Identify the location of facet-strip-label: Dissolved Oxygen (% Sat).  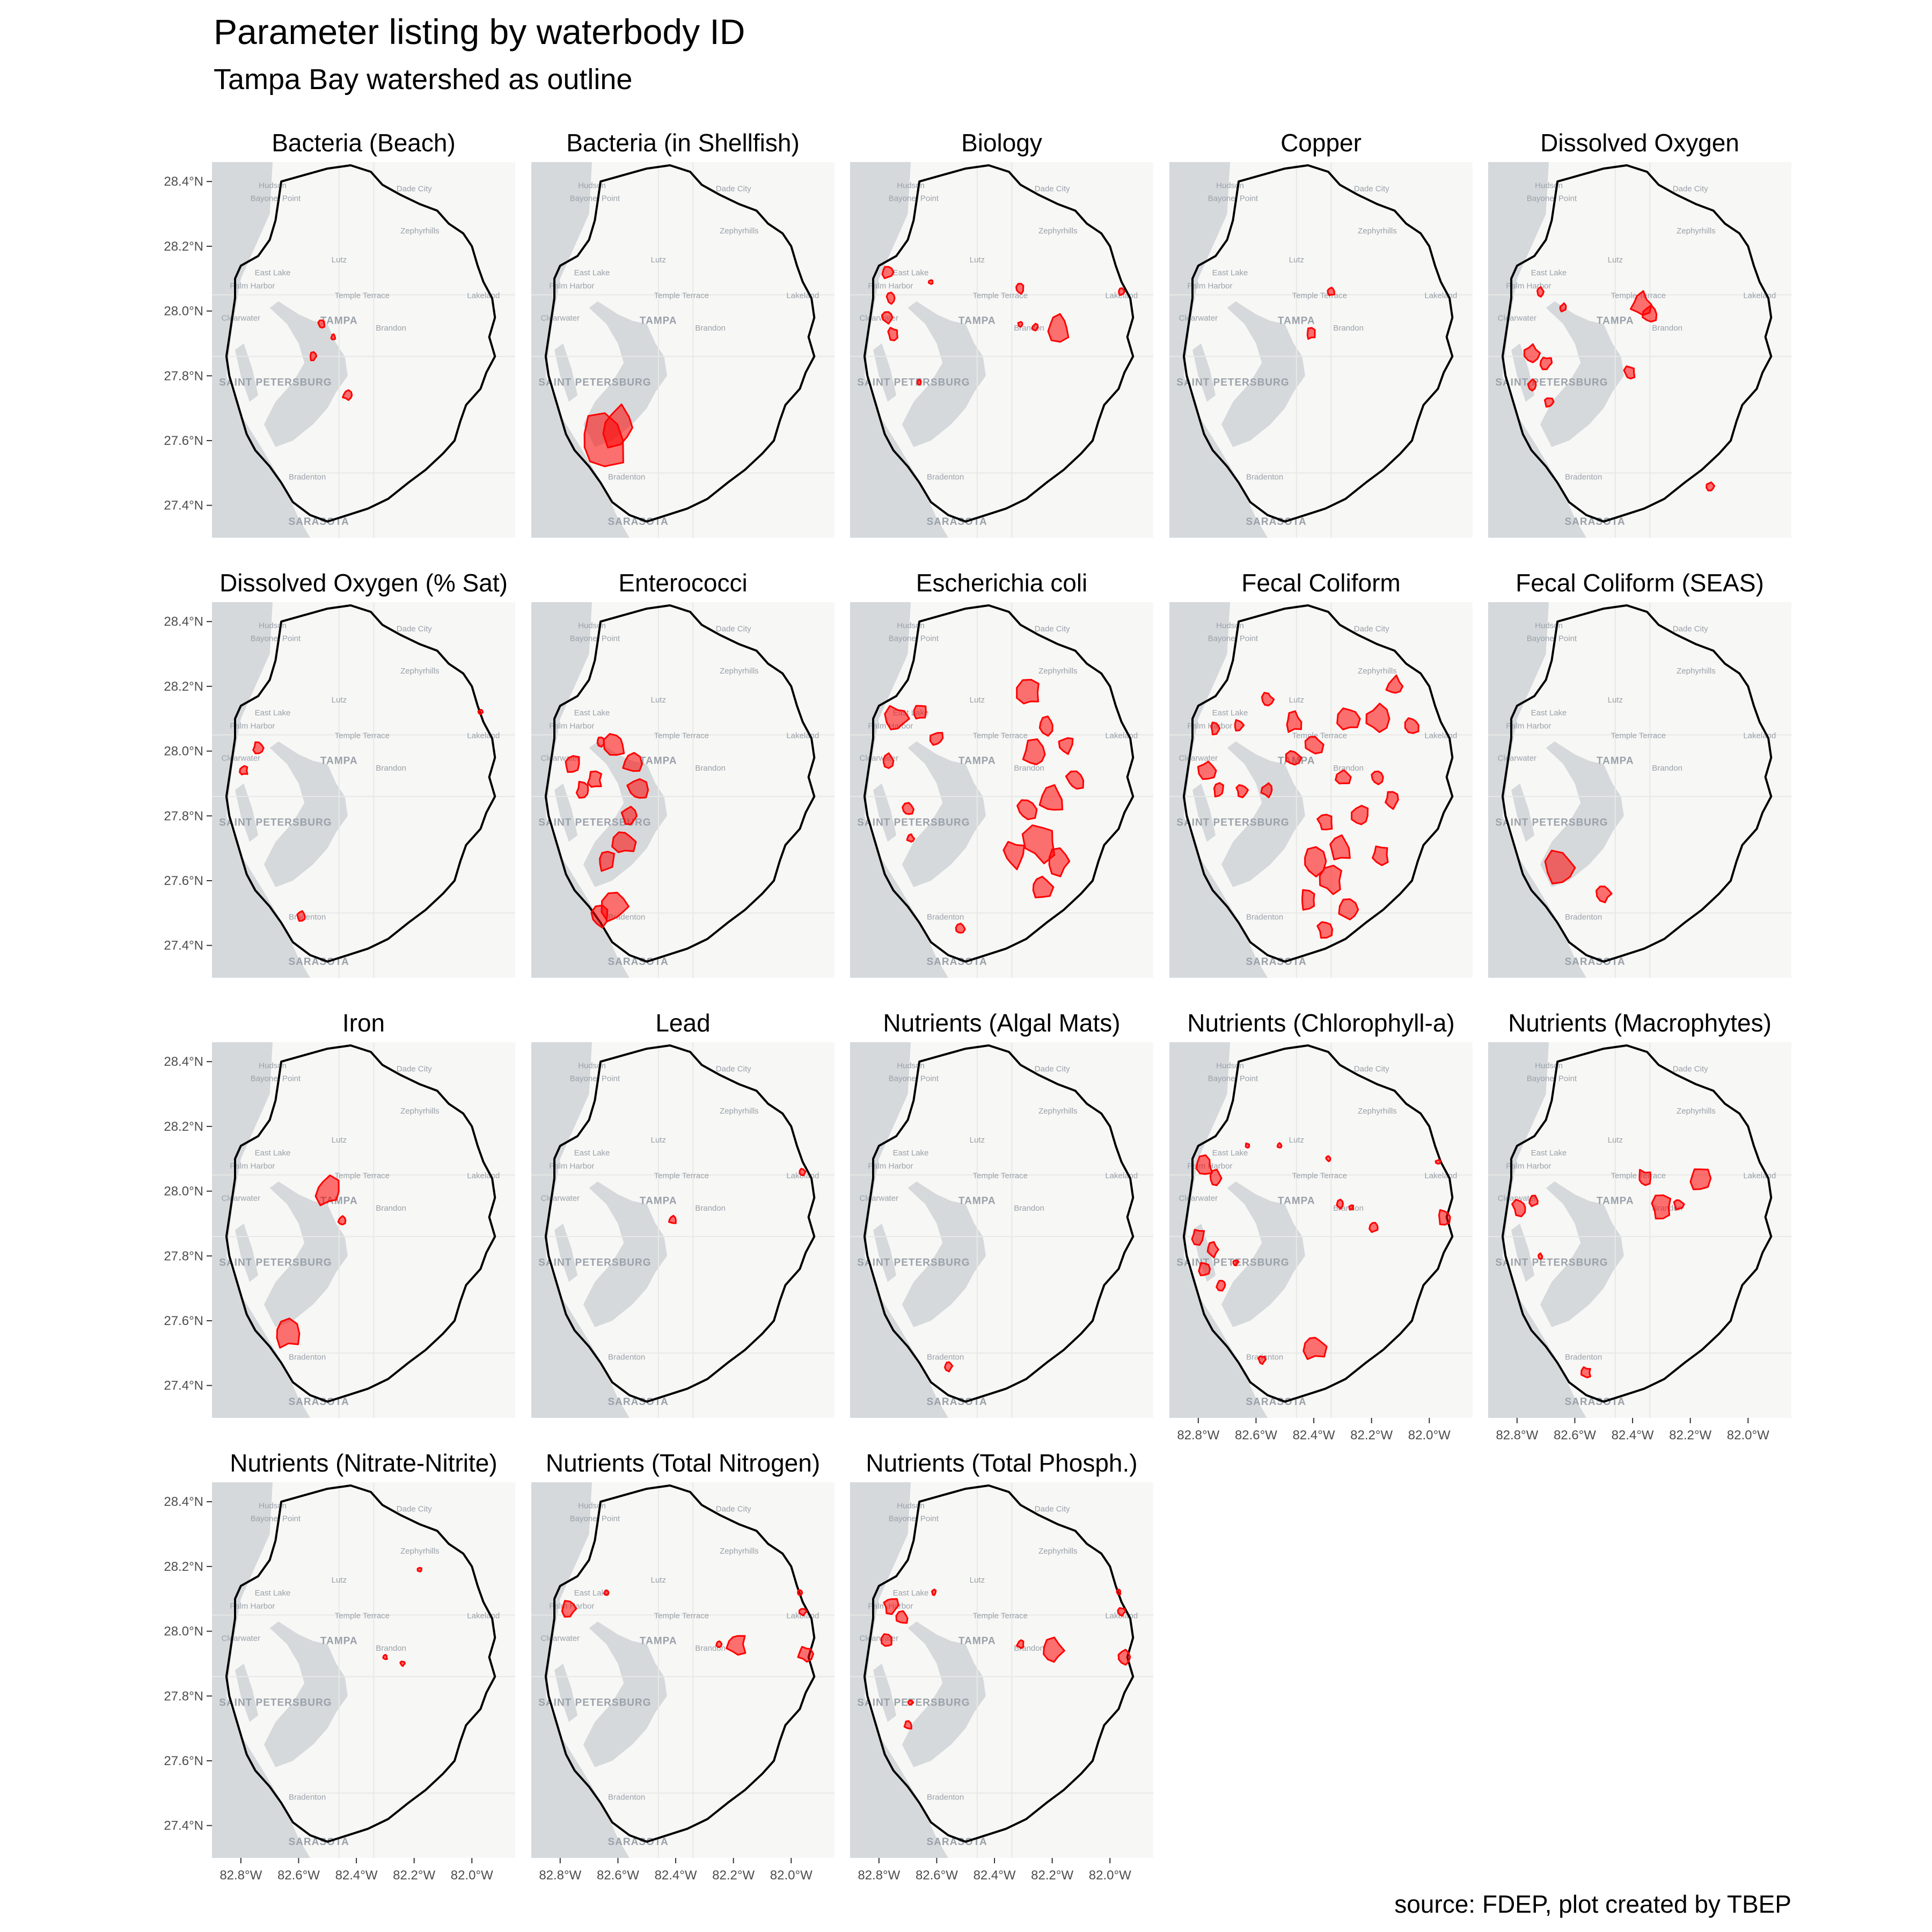
(363, 583).